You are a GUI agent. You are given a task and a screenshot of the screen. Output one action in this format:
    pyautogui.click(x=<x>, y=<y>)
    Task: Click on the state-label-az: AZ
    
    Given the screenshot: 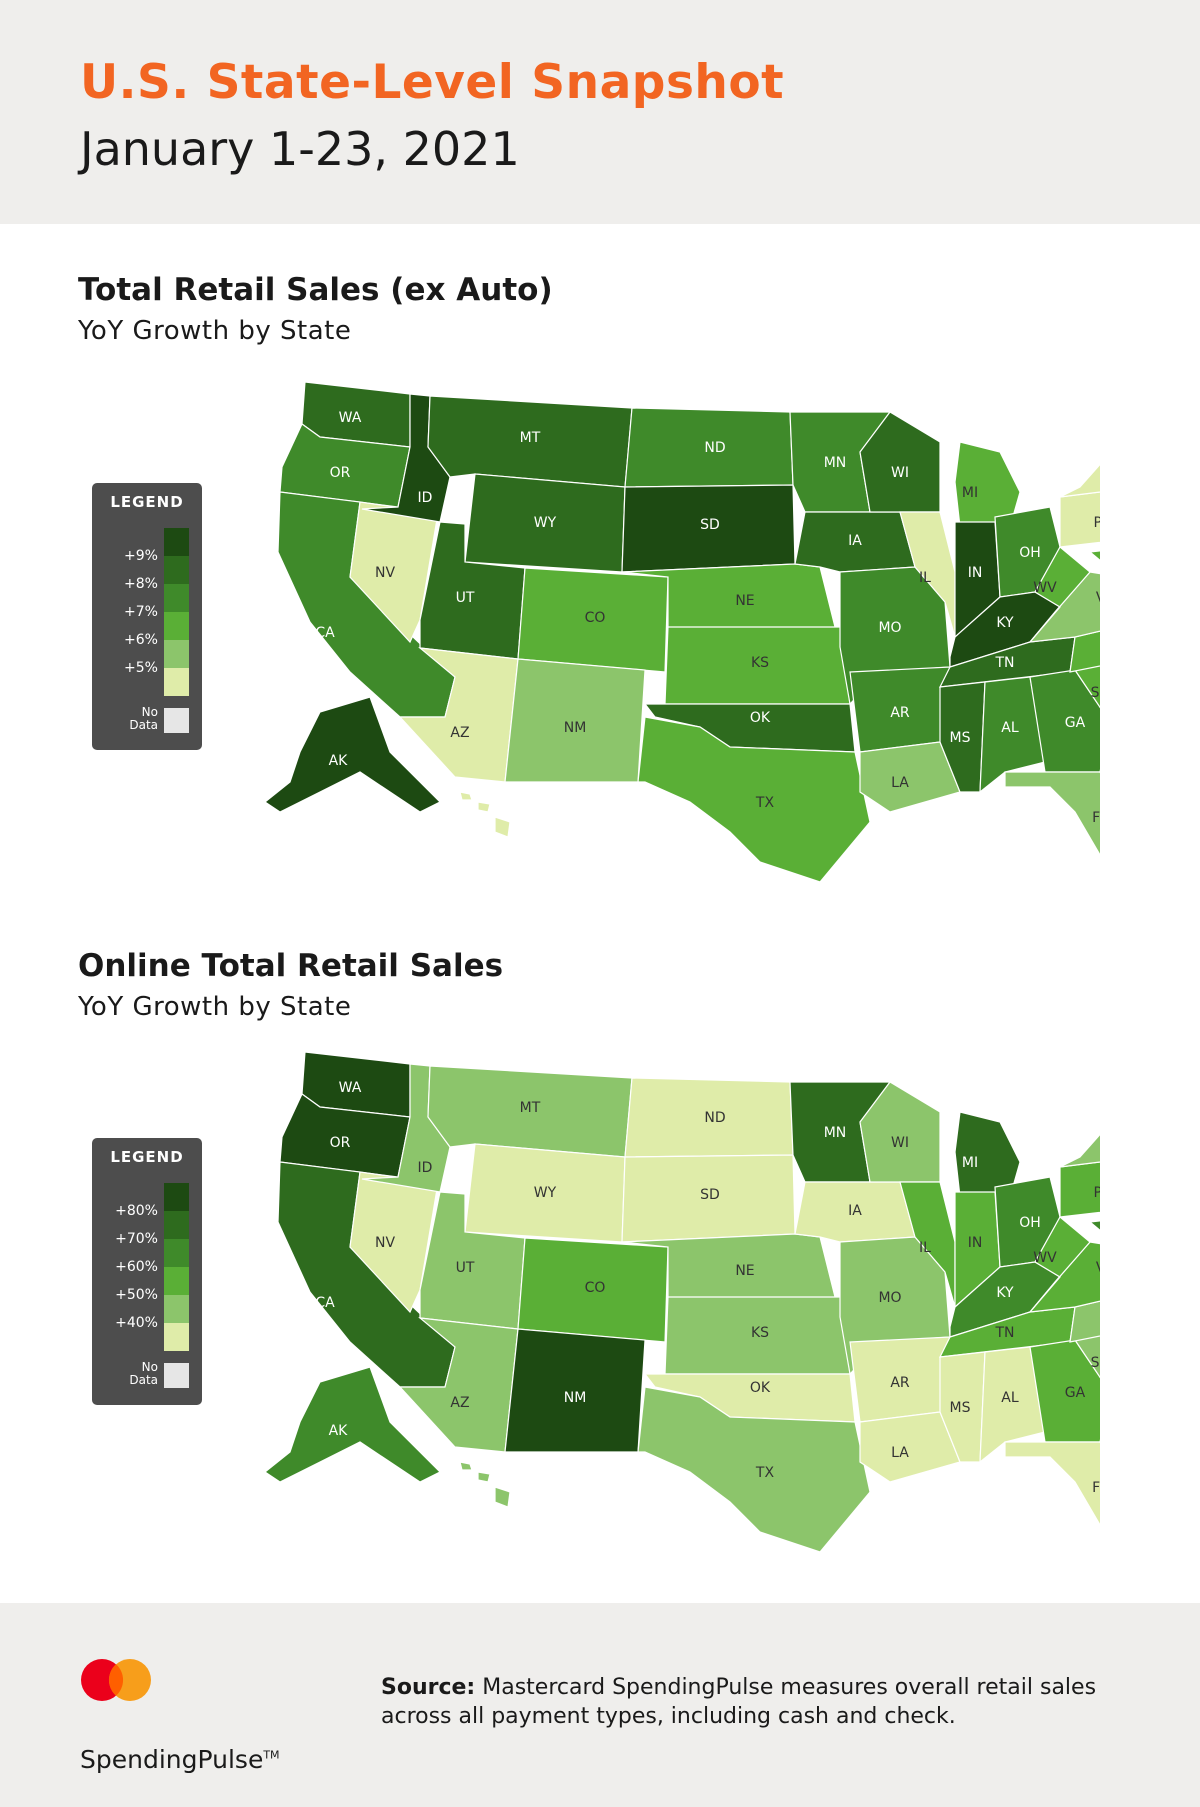 What is the action you would take?
    pyautogui.click(x=459, y=733)
    